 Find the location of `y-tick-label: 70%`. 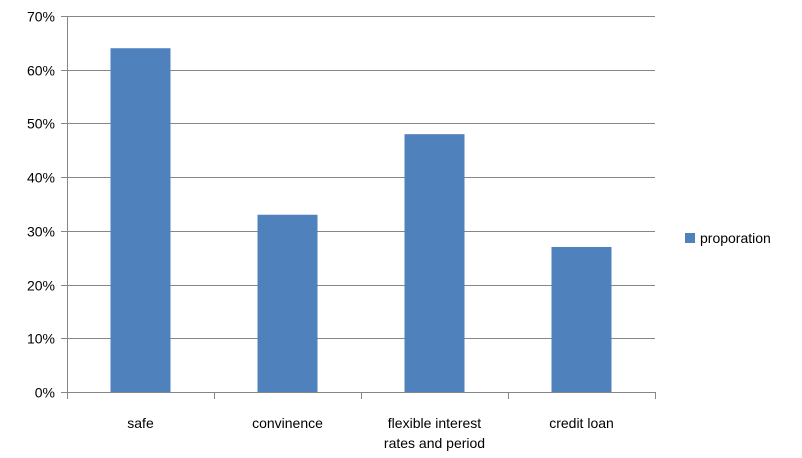

y-tick-label: 70% is located at coordinates (41, 17).